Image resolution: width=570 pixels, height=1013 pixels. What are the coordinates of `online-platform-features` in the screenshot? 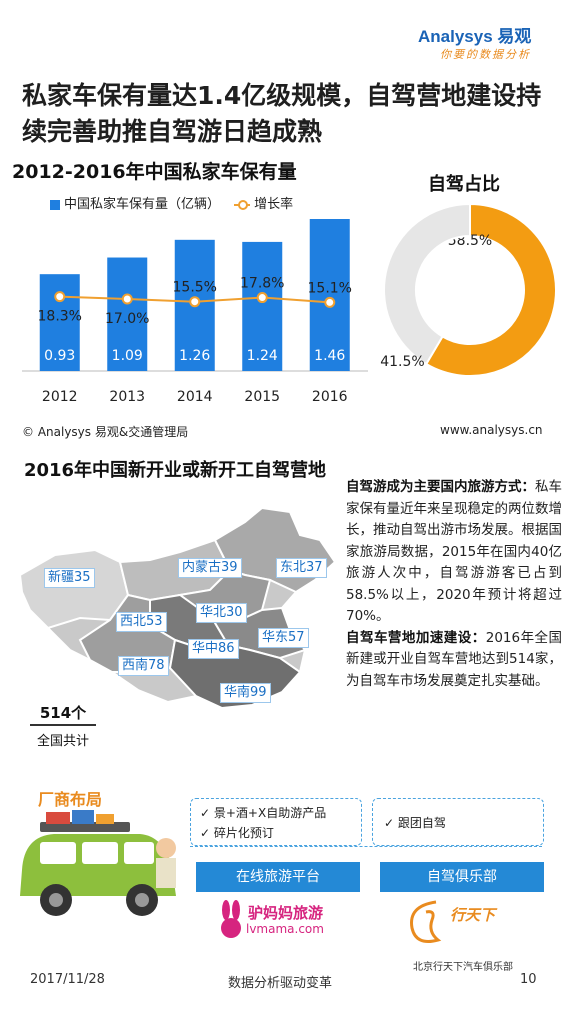 It's located at (276, 822).